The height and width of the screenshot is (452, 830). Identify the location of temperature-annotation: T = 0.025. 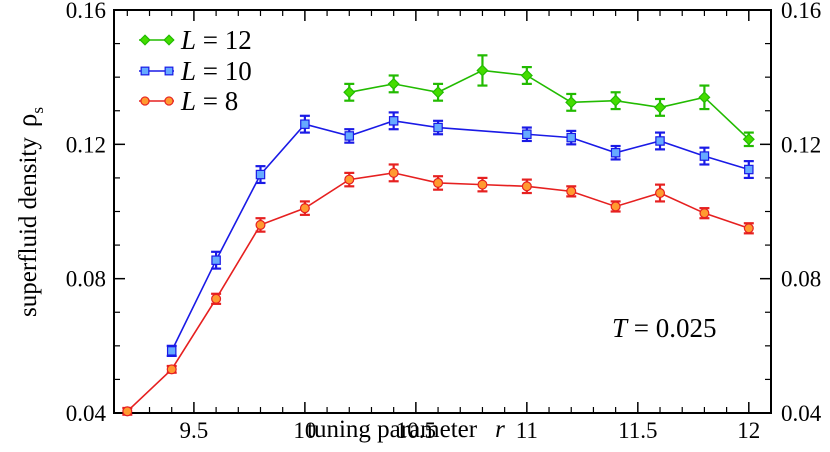
(664, 328).